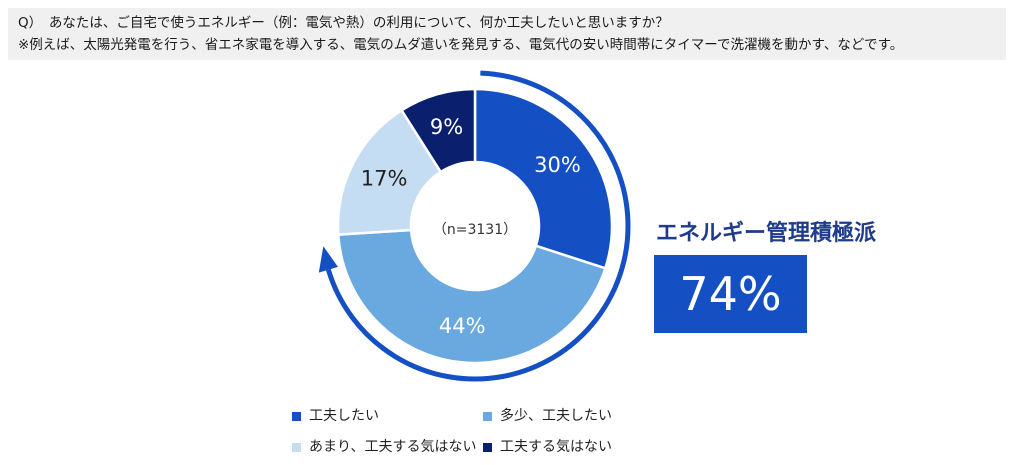  I want to click on legend-label-2: あまり、工夫する気はない, so click(393, 447).